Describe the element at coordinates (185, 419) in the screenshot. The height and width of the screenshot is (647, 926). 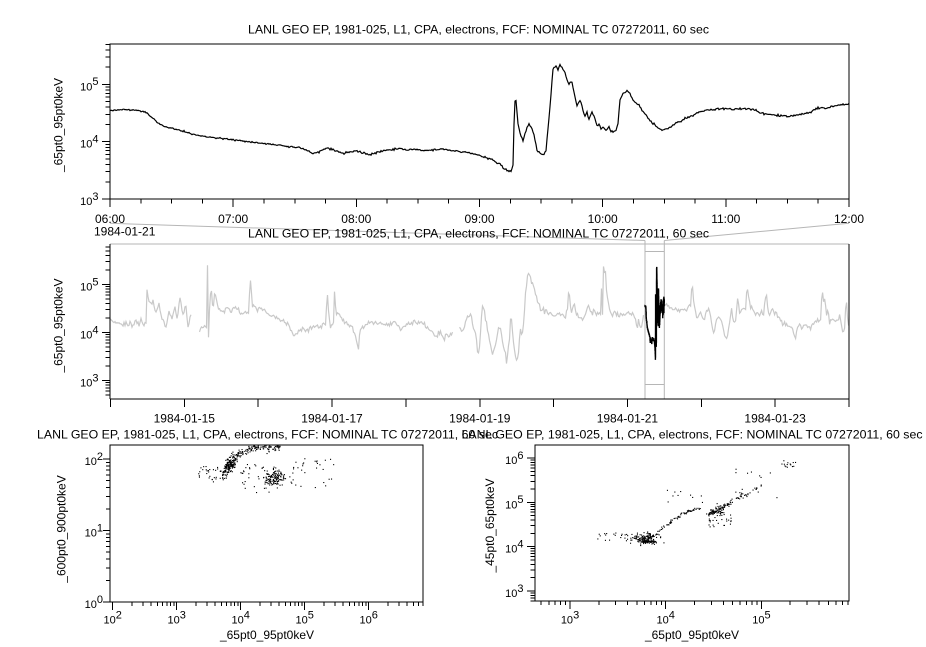
I see `svg-text: 1984-01-15` at that location.